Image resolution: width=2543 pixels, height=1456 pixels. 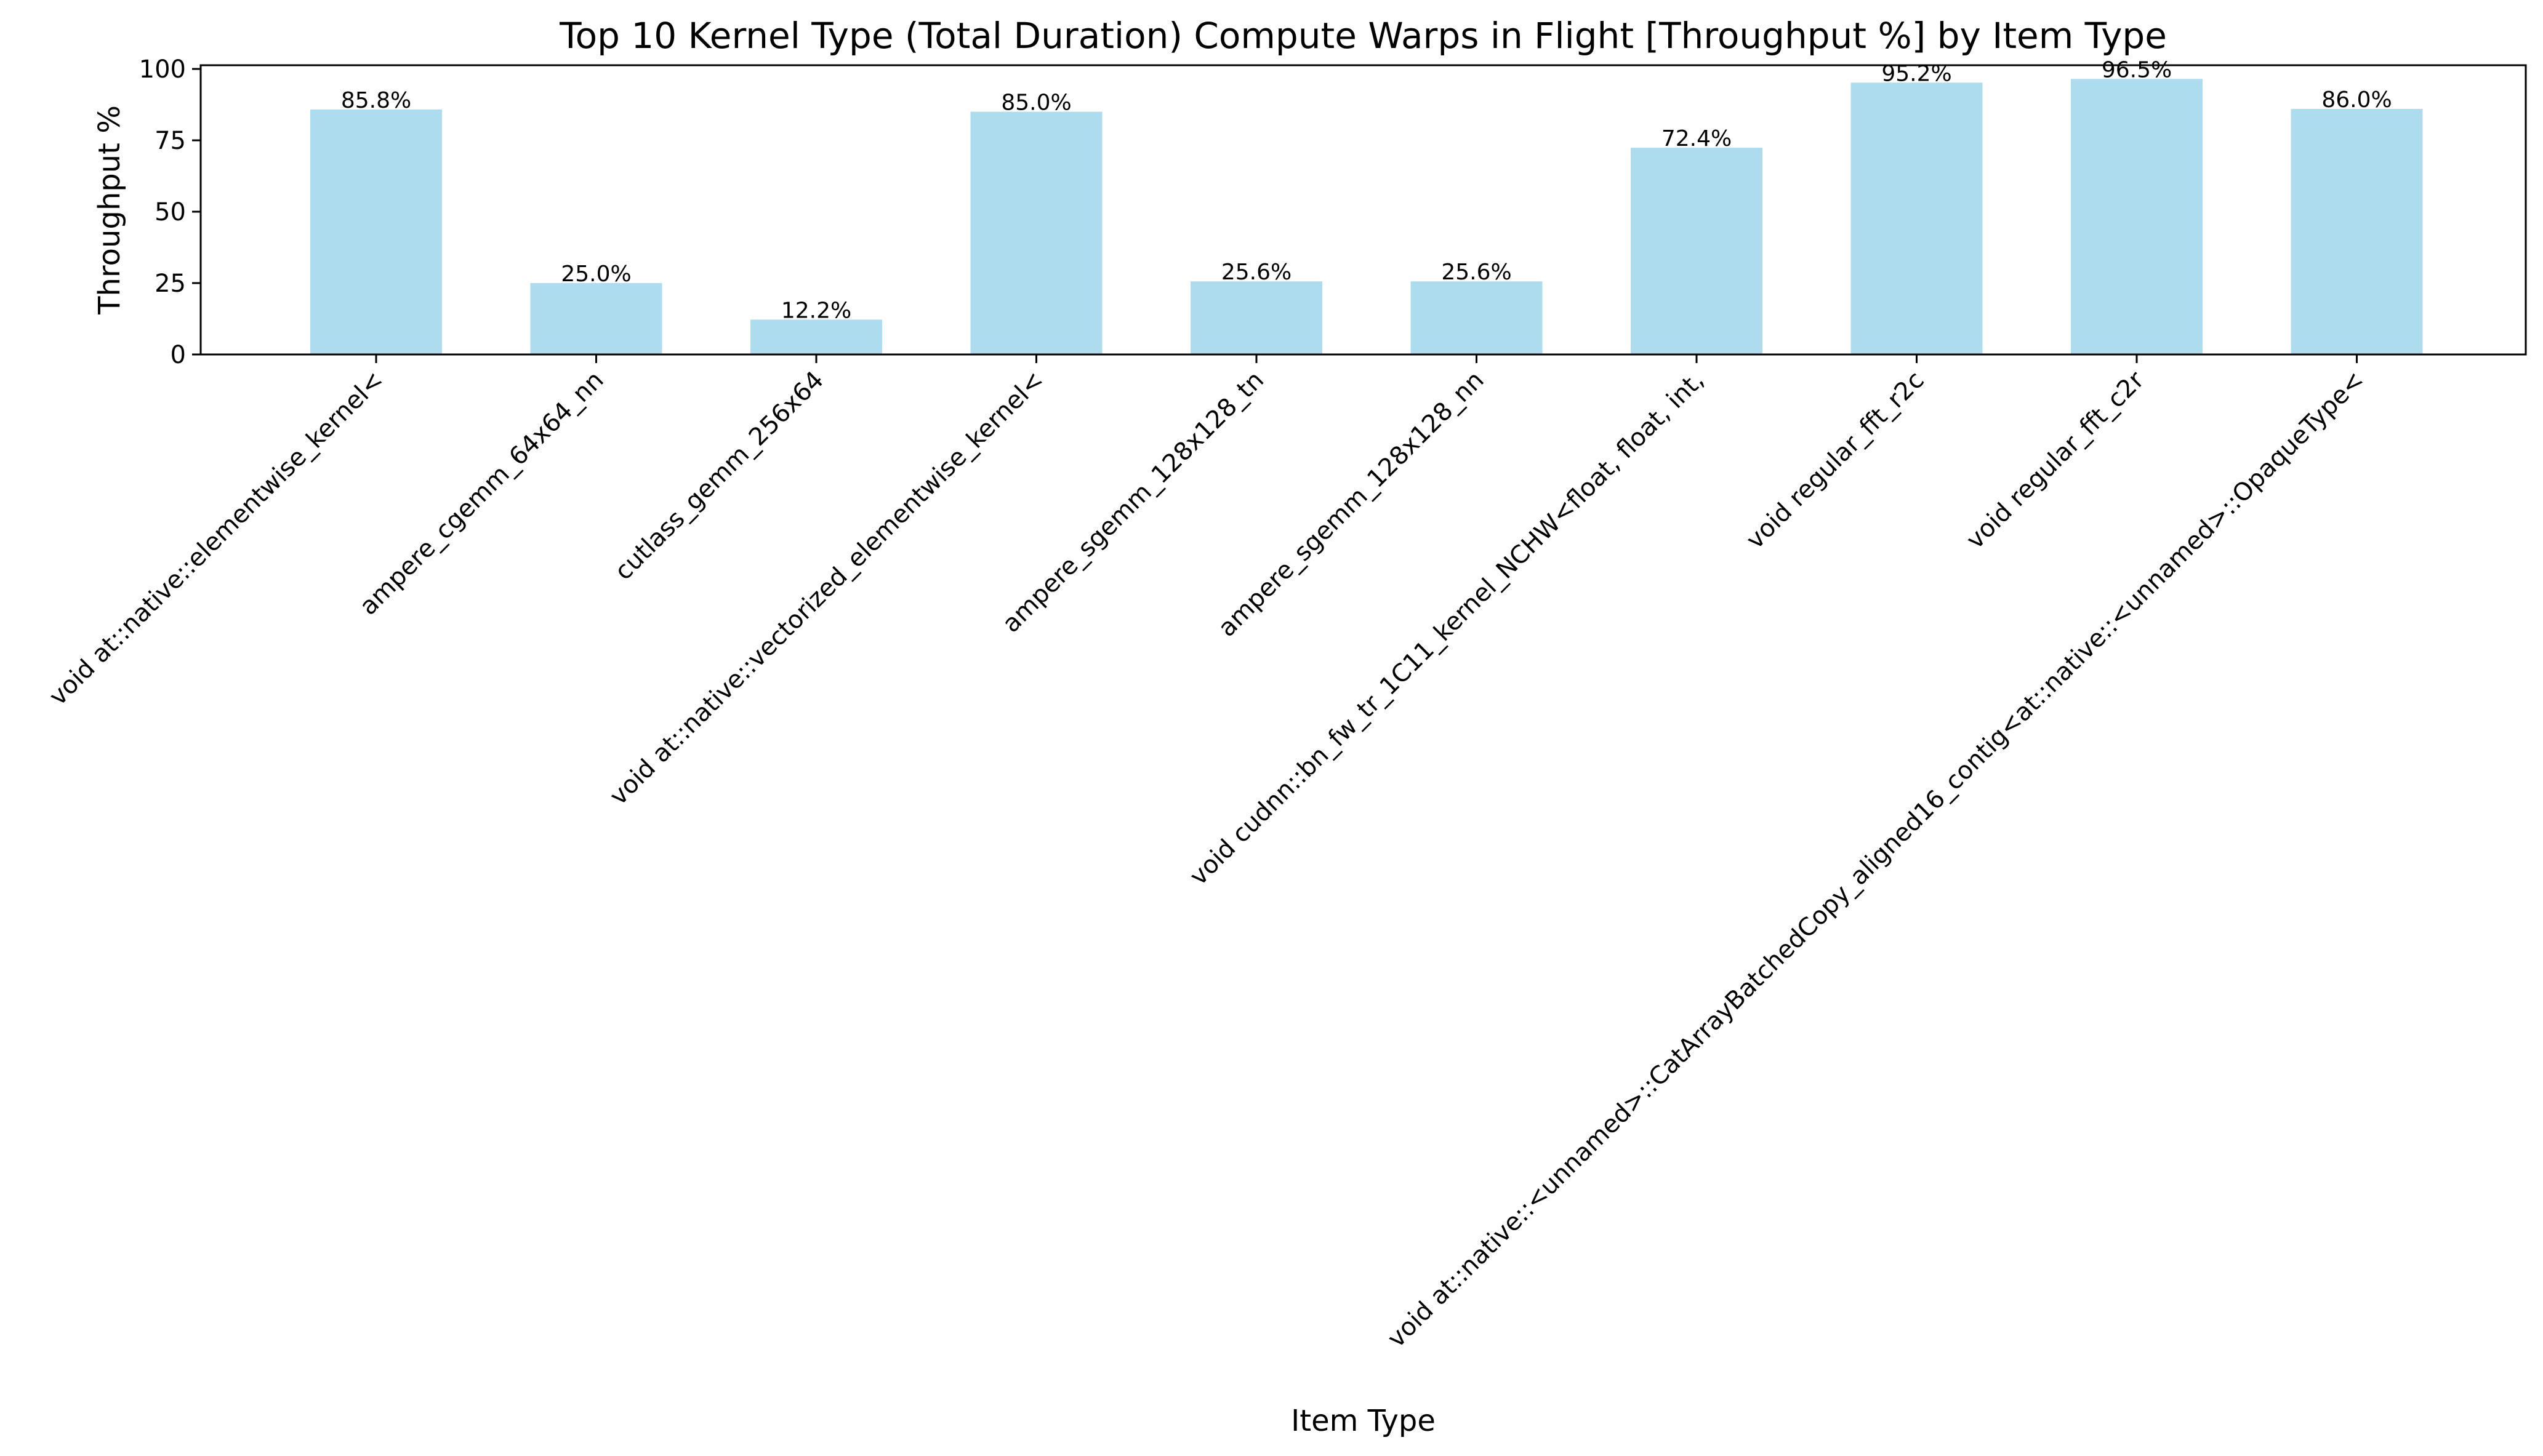 What do you see at coordinates (719, 476) in the screenshot?
I see `x-tick-label-3: cutlass_gemm_256x64` at bounding box center [719, 476].